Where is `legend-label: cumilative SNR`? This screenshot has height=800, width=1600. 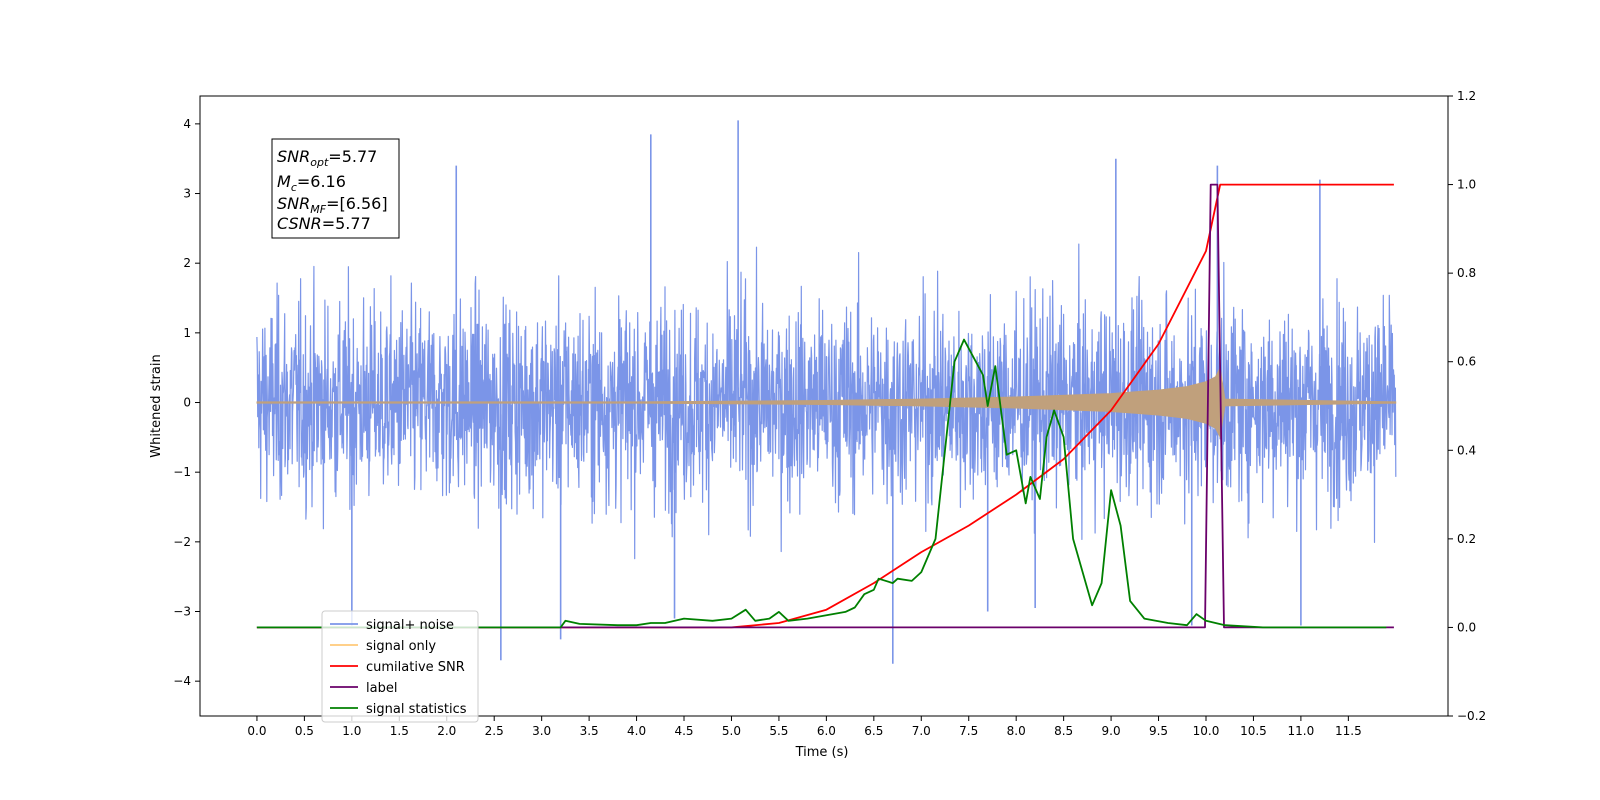
legend-label: cumilative SNR is located at coordinates (415, 667).